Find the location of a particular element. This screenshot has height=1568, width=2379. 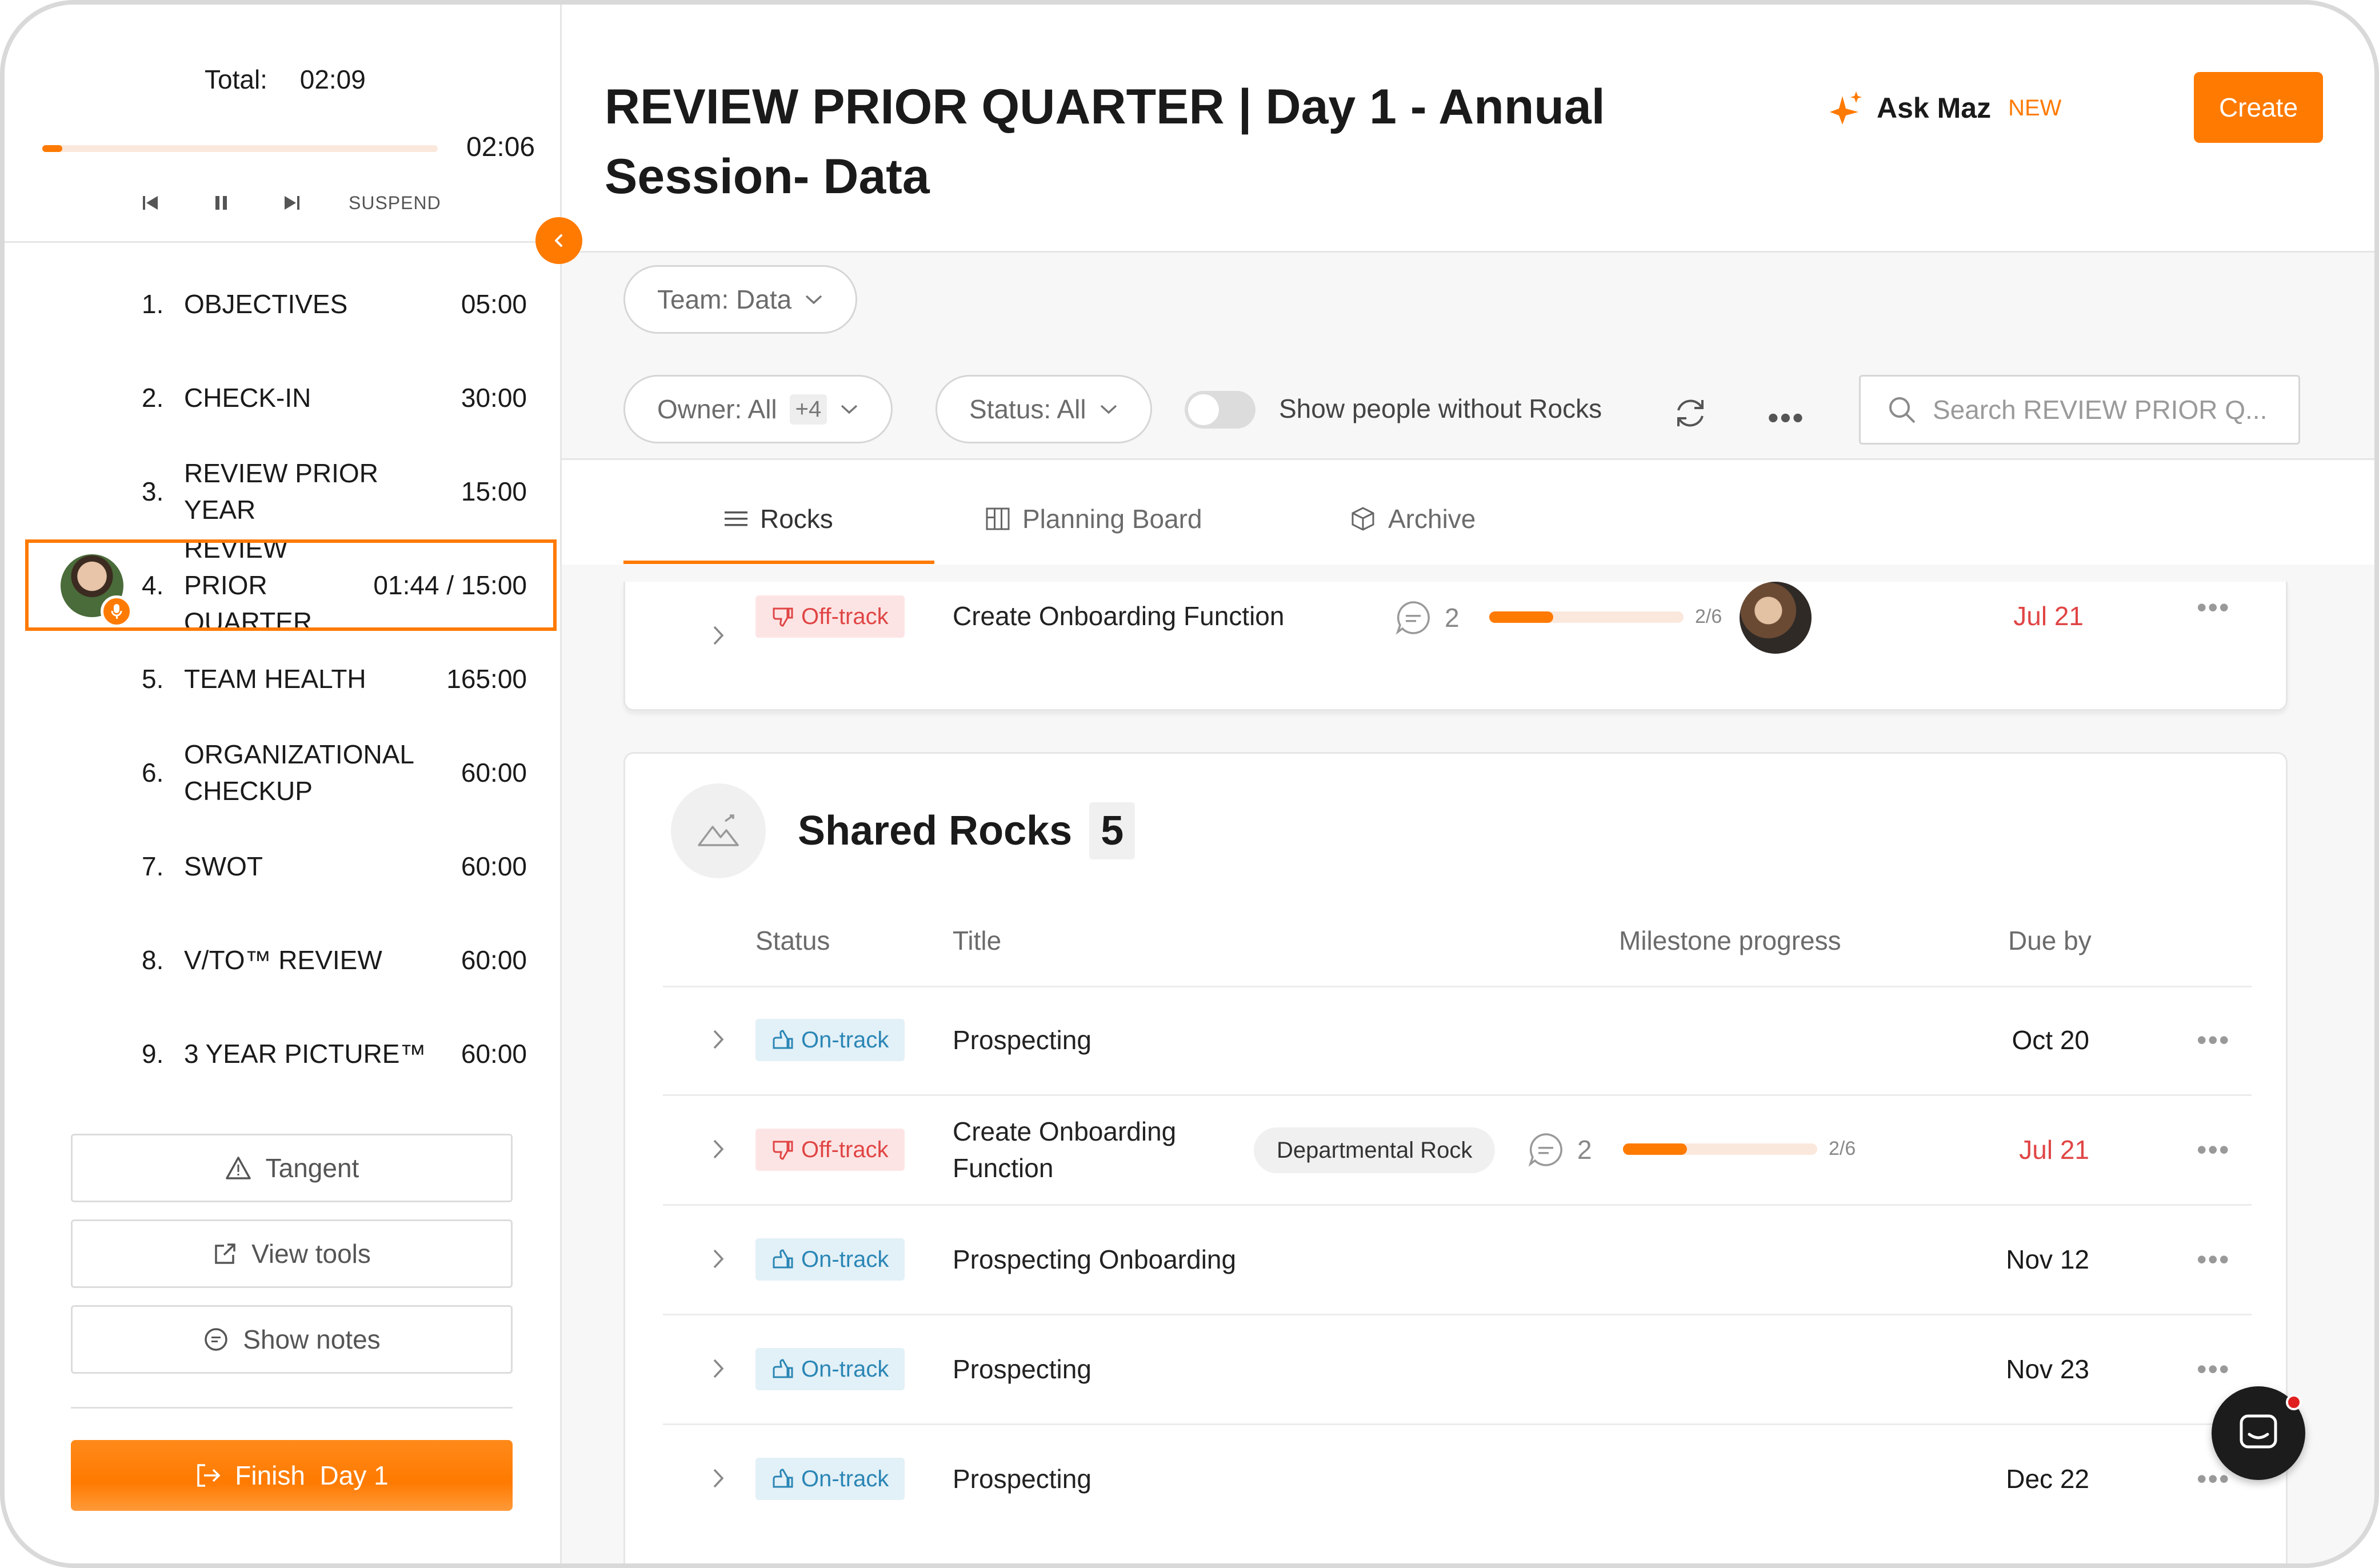

finish-day-button: Finish Day 1 is located at coordinates (292, 1475).